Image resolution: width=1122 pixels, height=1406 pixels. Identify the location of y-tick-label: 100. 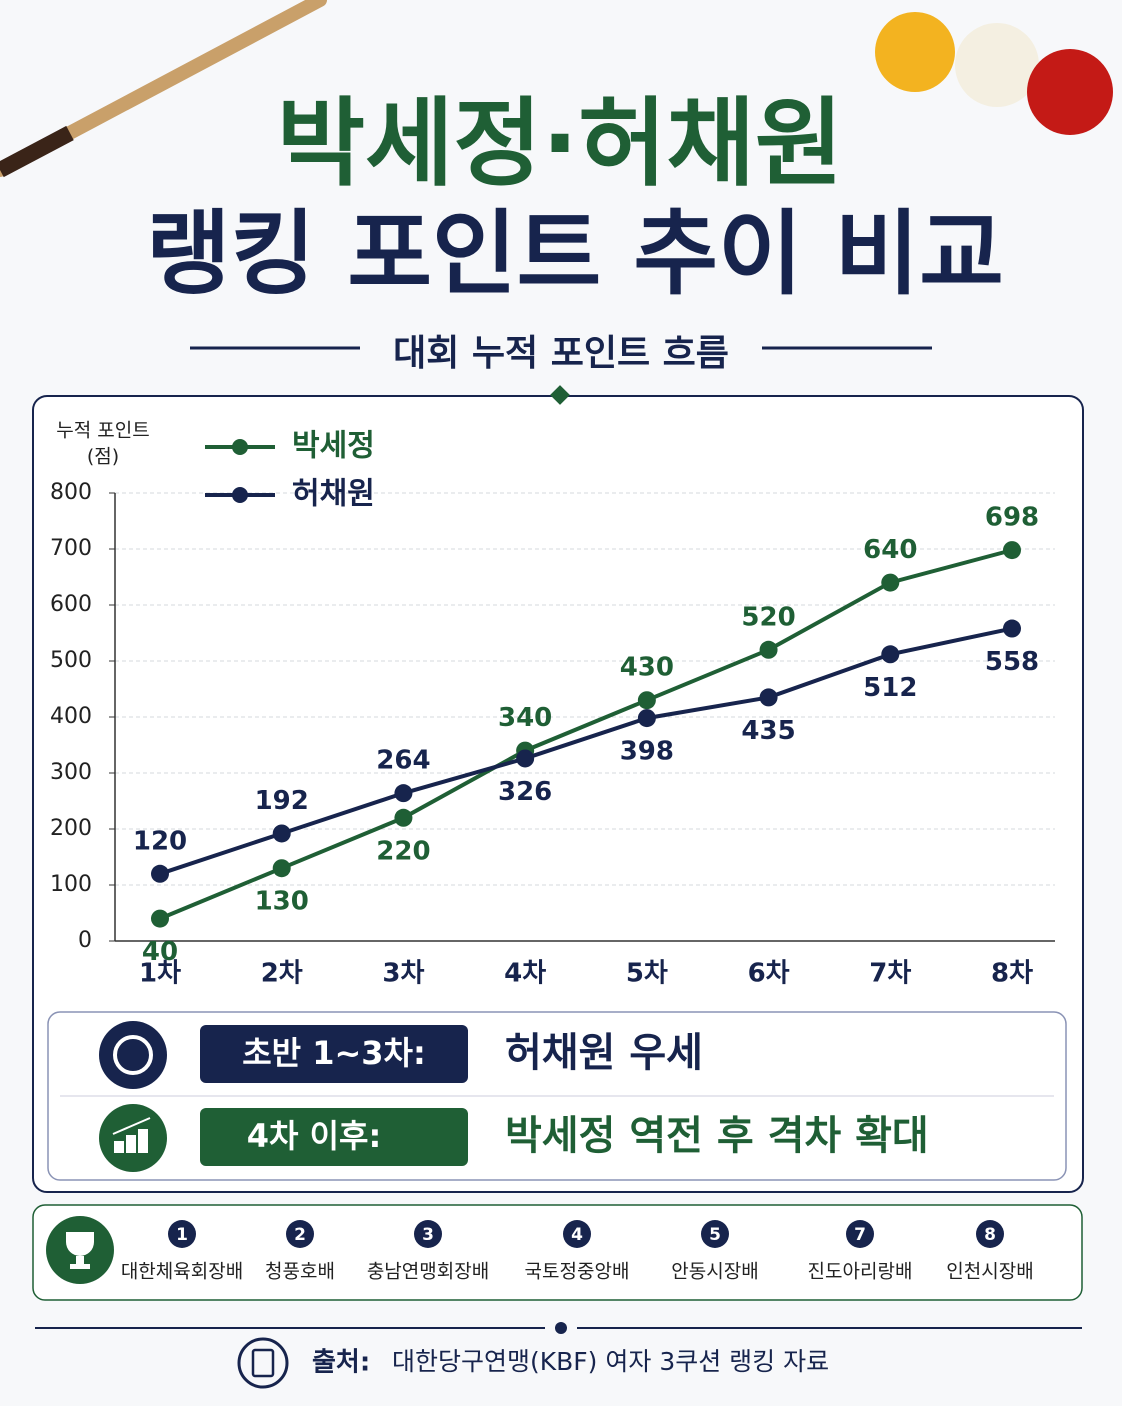
(71, 884).